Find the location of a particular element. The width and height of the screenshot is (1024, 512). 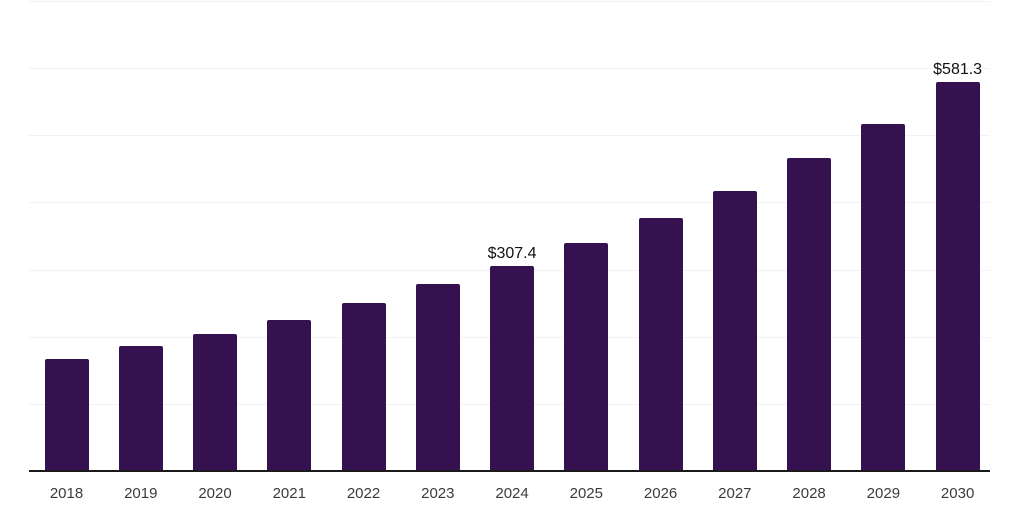

x-tick-2028: 2028 is located at coordinates (809, 493).